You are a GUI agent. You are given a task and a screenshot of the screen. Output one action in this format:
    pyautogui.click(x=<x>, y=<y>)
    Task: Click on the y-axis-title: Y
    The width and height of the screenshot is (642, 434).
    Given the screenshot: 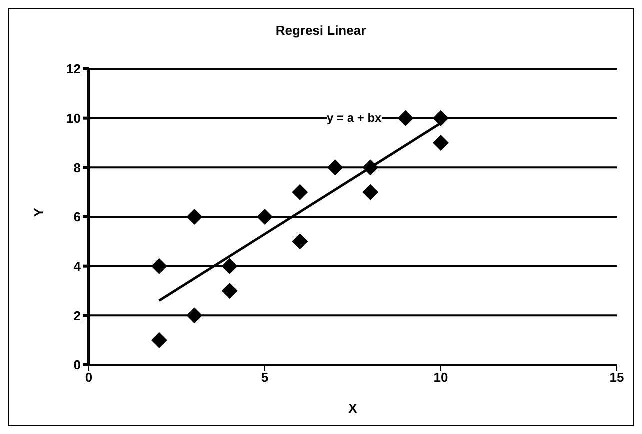 What is the action you would take?
    pyautogui.click(x=39, y=212)
    